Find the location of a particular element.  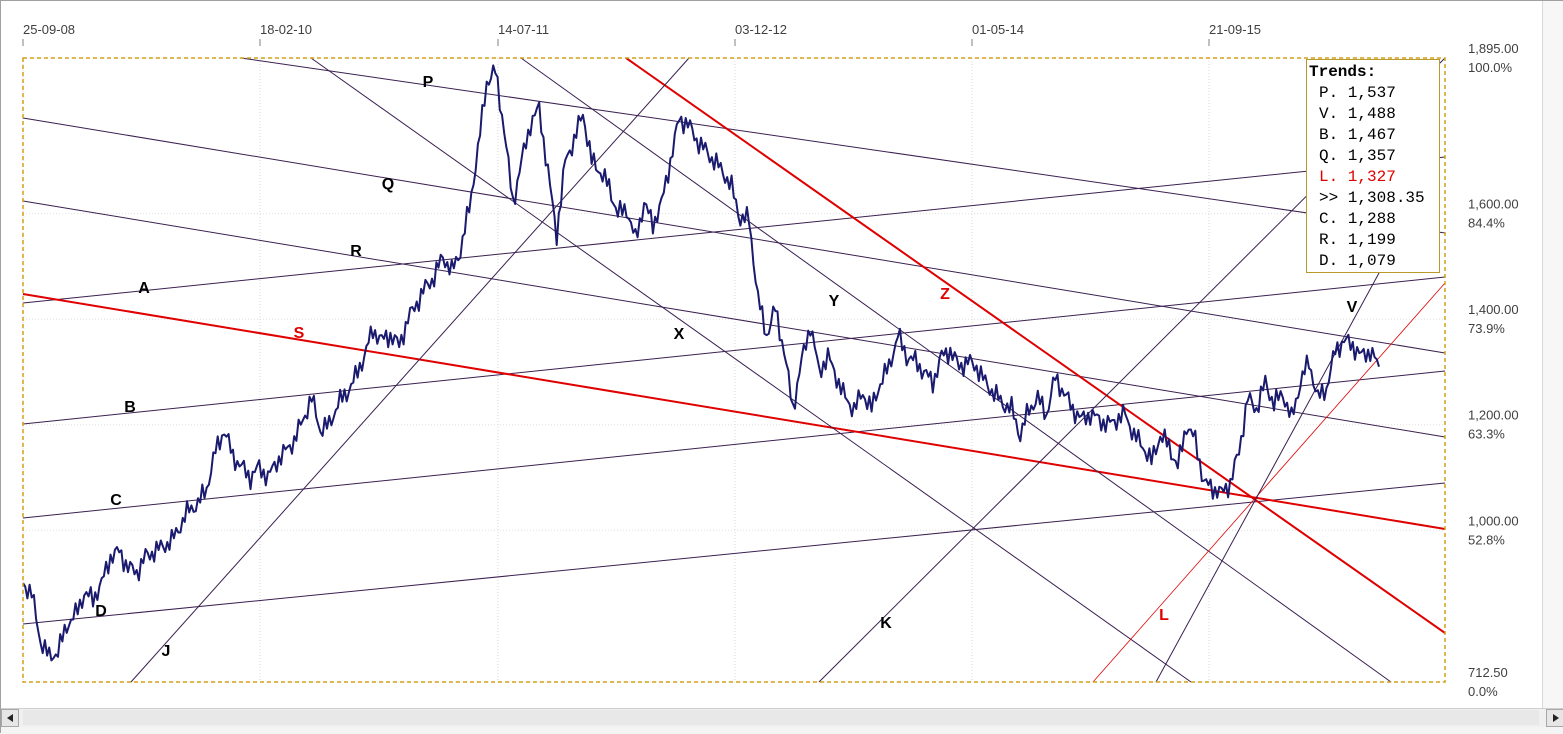

y-tick-percent: 100.0% is located at coordinates (1490, 67).